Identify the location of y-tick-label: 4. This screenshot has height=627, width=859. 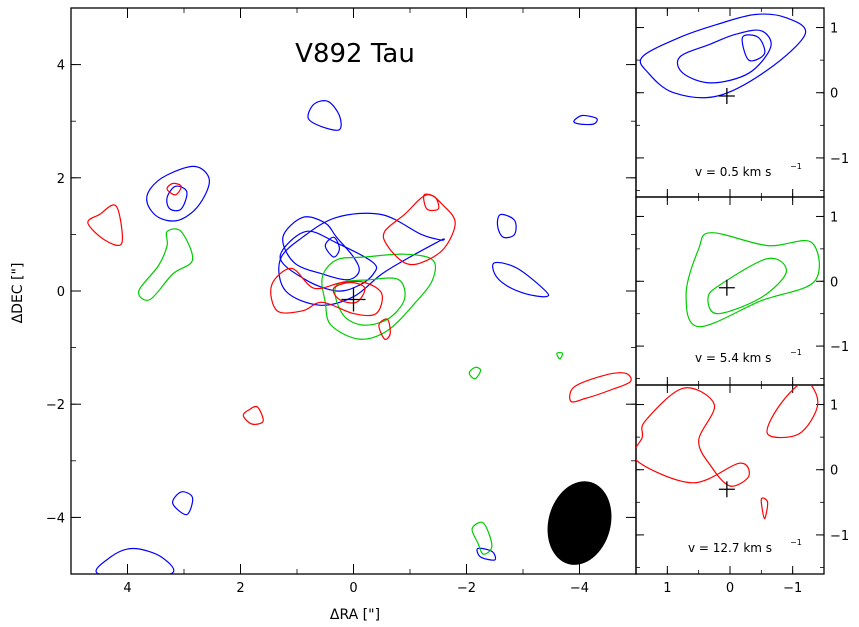
(61, 66).